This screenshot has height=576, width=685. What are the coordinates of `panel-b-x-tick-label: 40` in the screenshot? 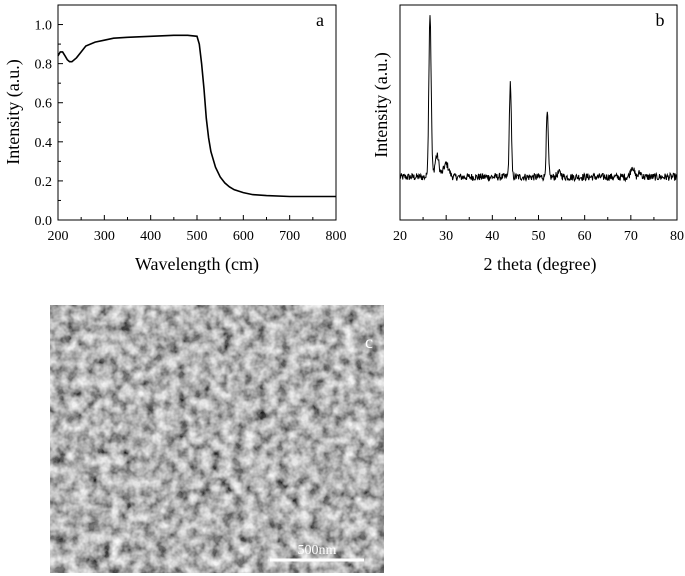 It's located at (492, 236).